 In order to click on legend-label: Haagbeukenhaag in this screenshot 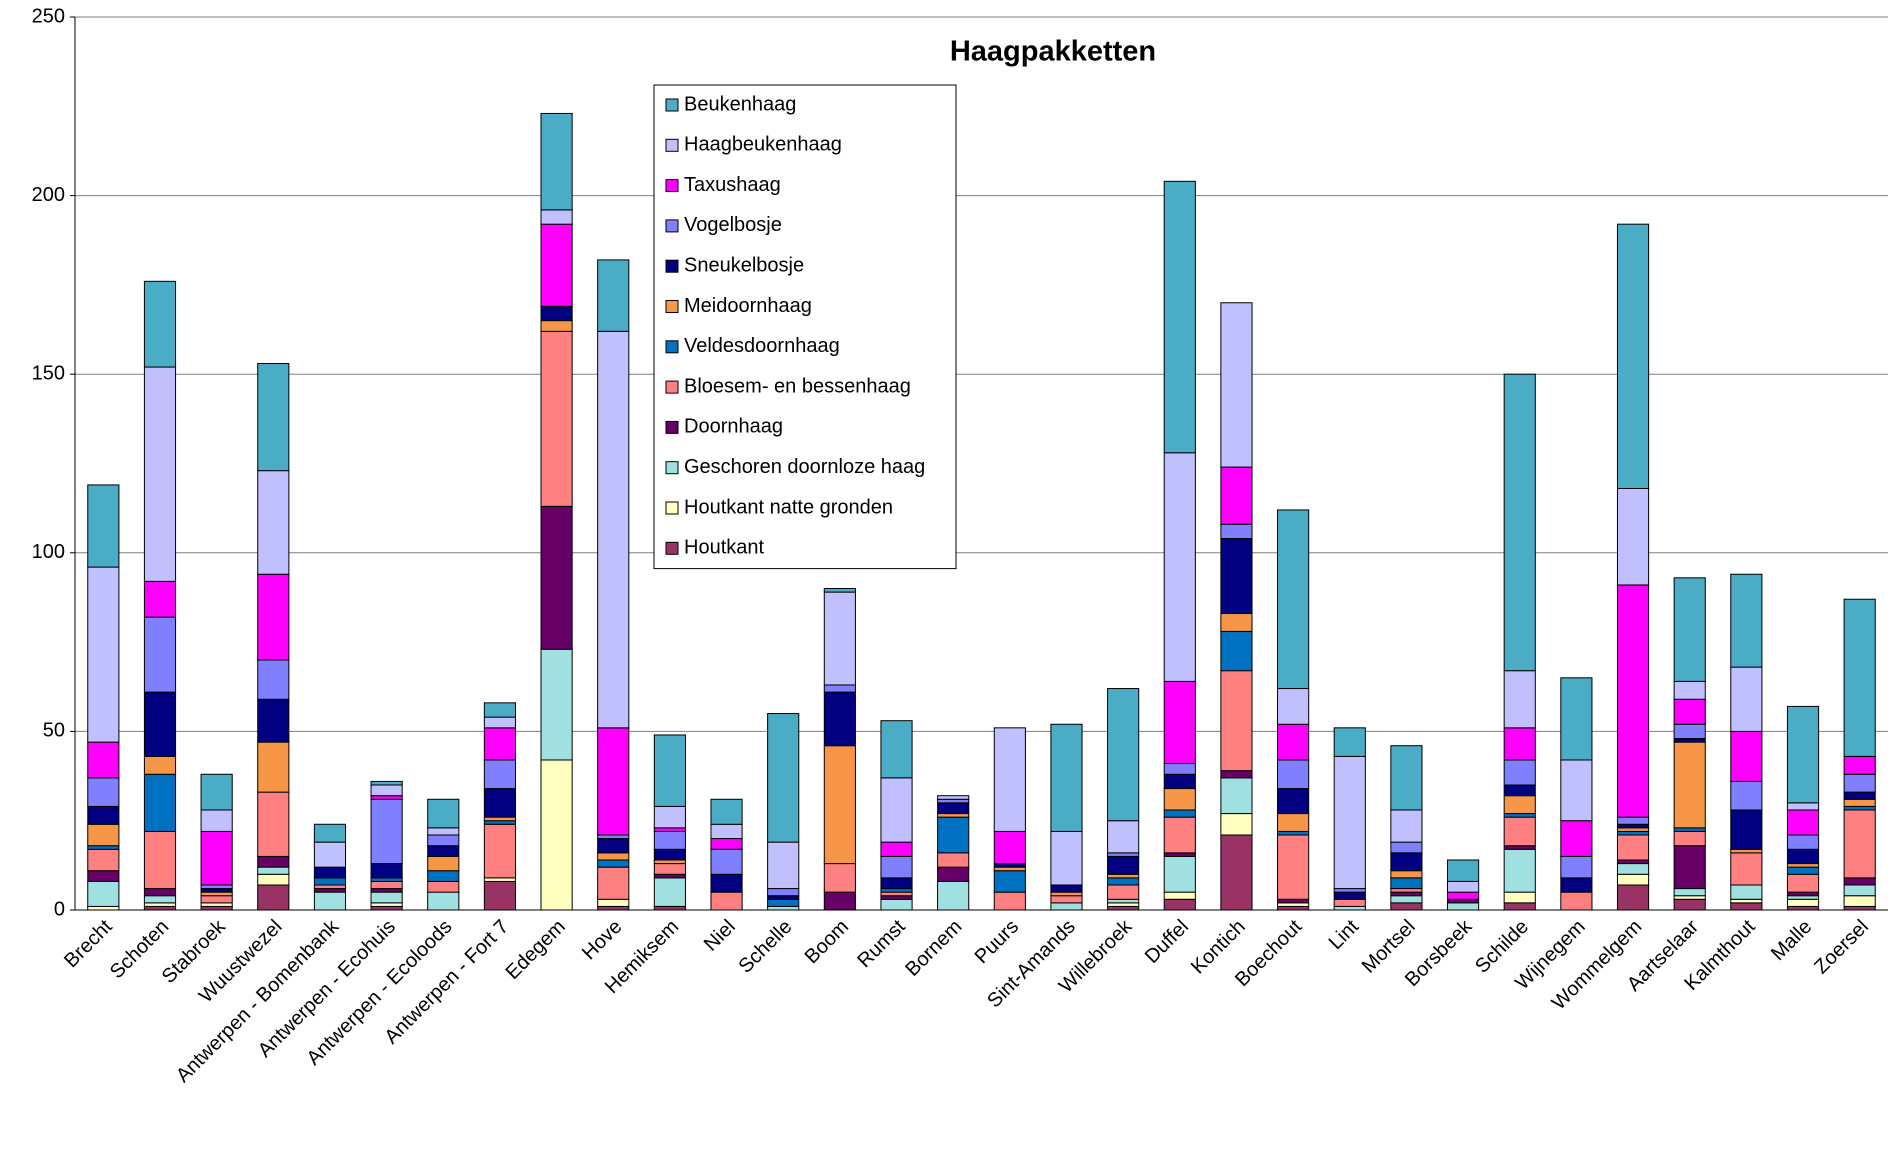, I will do `click(763, 145)`.